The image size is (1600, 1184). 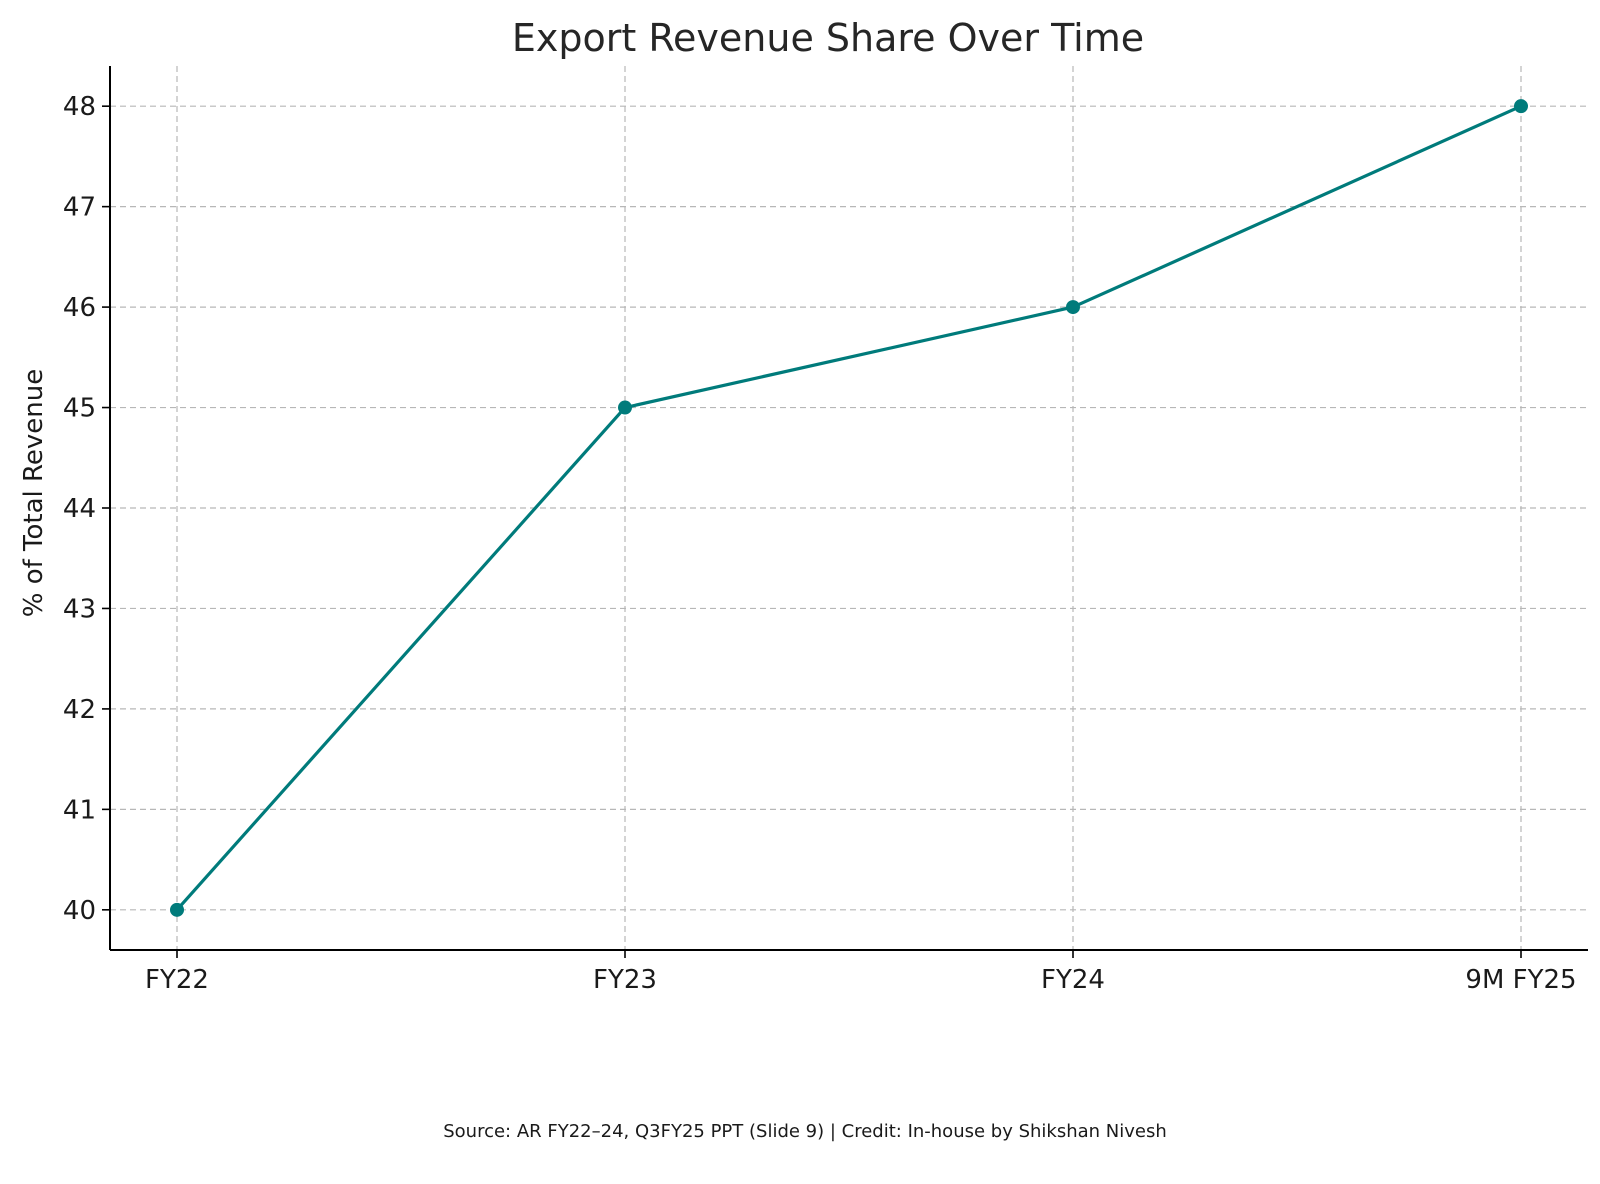 I want to click on y-tick-label: 46, so click(x=79, y=308).